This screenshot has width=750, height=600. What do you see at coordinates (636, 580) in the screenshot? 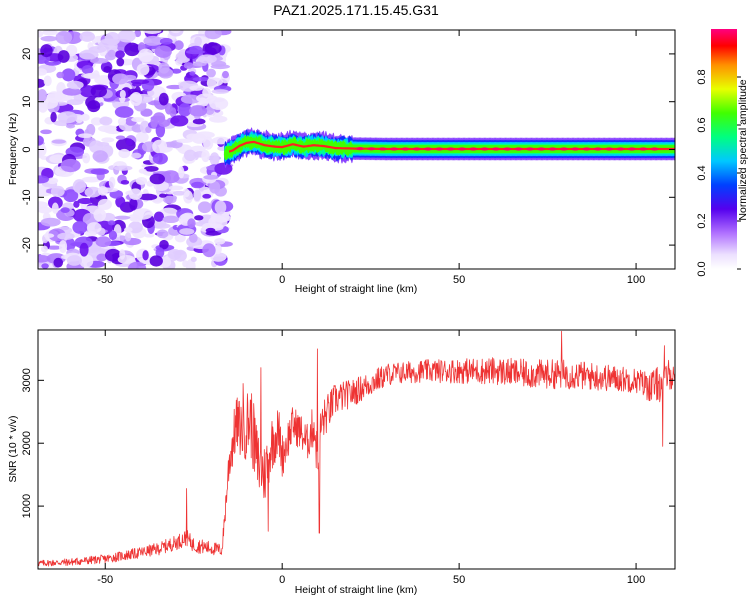
I see `snr-x-tick-label: 100` at bounding box center [636, 580].